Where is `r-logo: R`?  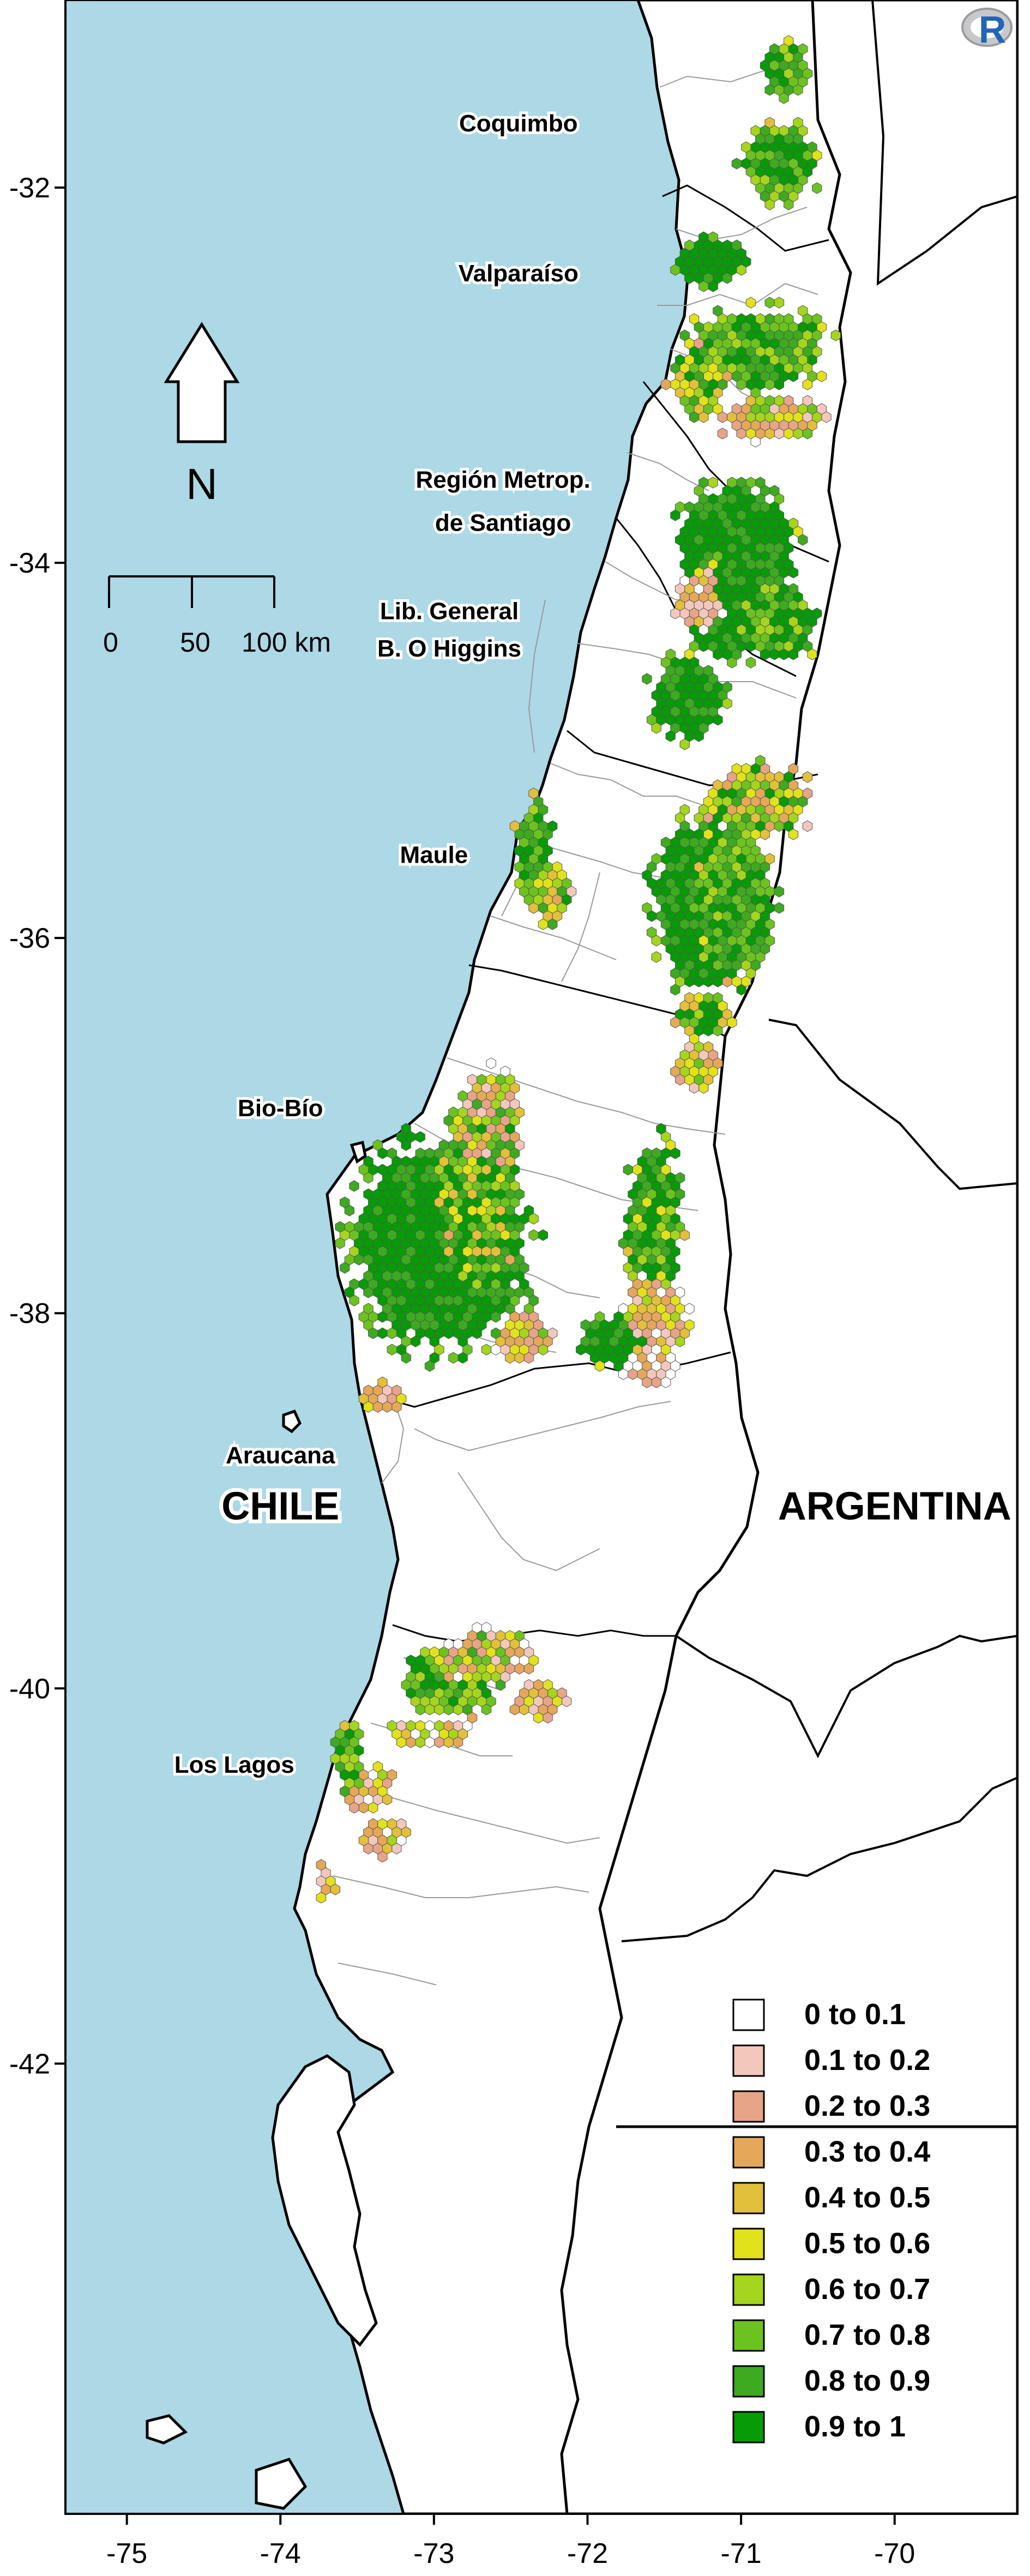 r-logo: R is located at coordinates (987, 29).